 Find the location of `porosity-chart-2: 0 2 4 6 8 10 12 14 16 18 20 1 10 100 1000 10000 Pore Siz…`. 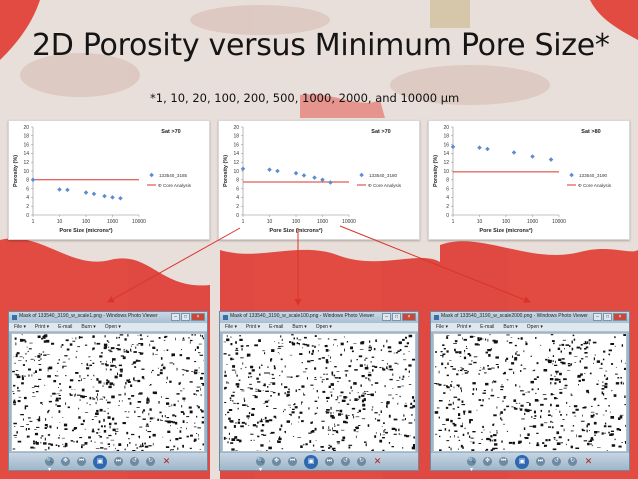

porosity-chart-2: 0 2 4 6 8 10 12 14 16 18 20 1 10 100 1000 10000 Pore Siz… is located at coordinates (319, 180).